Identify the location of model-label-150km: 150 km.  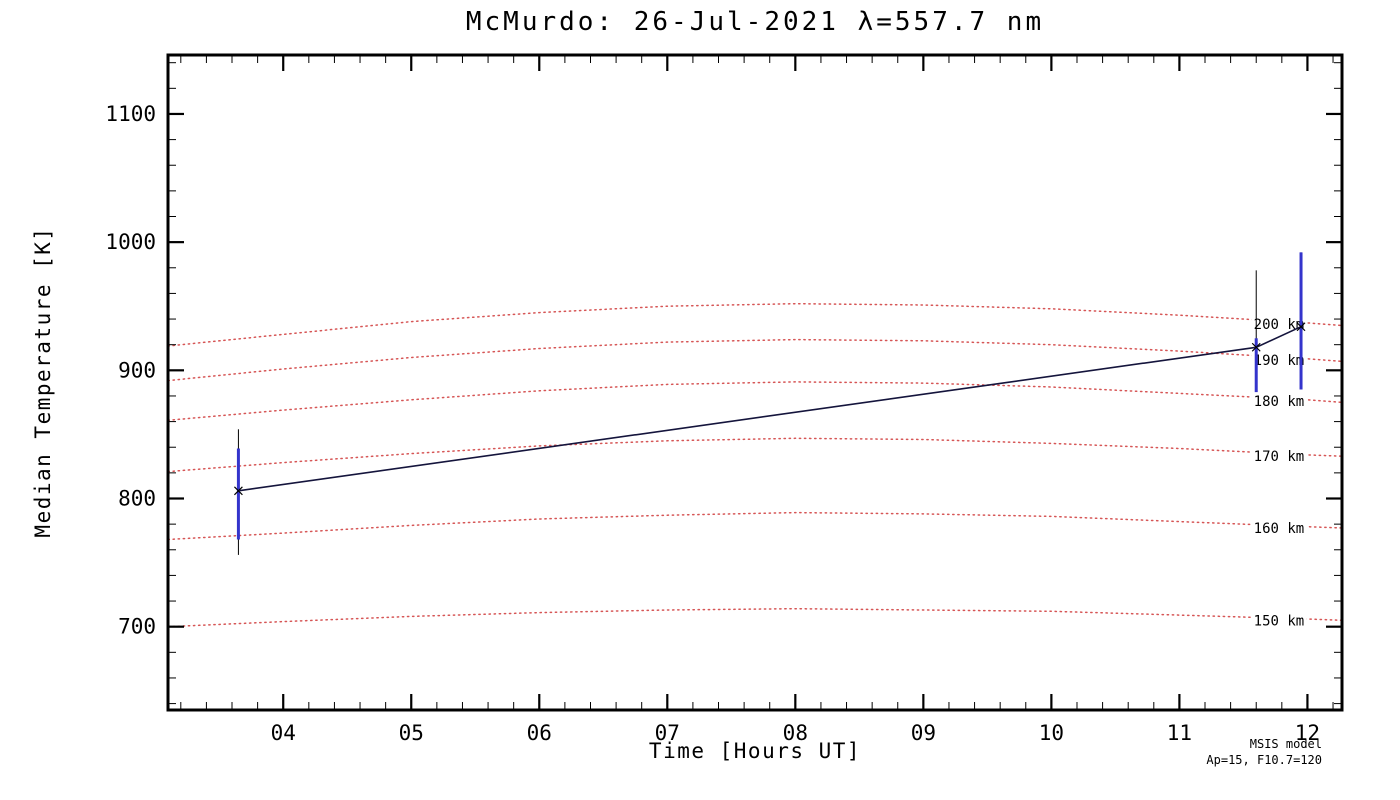
(1279, 621).